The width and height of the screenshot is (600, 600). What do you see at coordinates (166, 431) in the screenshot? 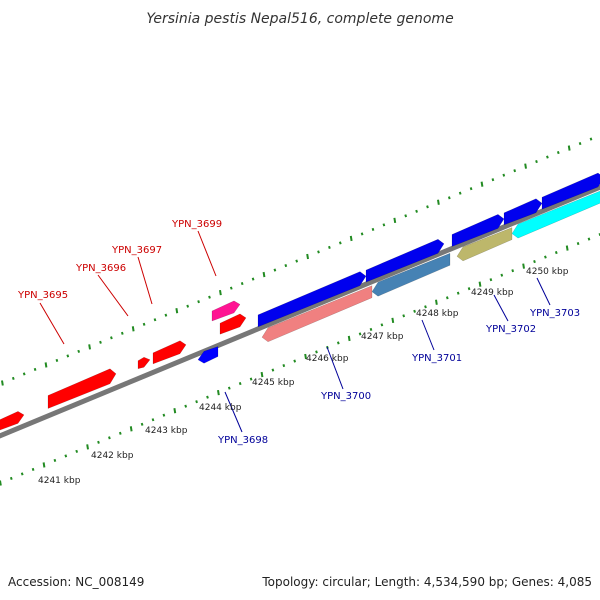
I see `kbp-label: 4243 kbp` at bounding box center [166, 431].